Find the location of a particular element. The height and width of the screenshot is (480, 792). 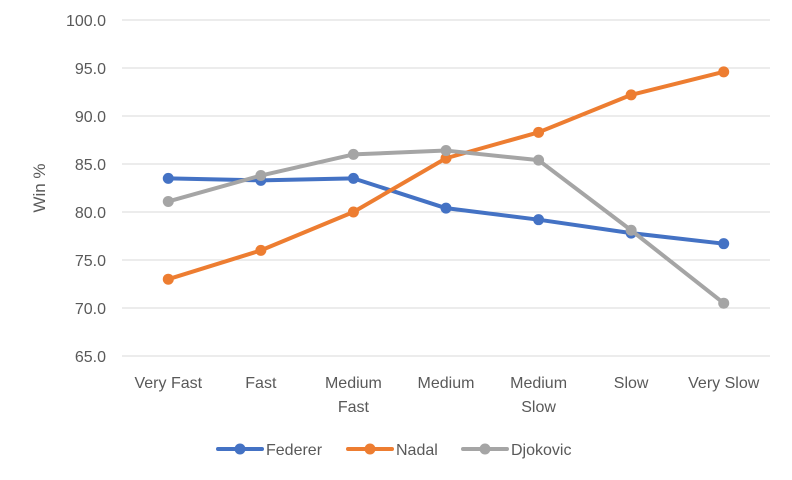

series-federer is located at coordinates (446, 211).